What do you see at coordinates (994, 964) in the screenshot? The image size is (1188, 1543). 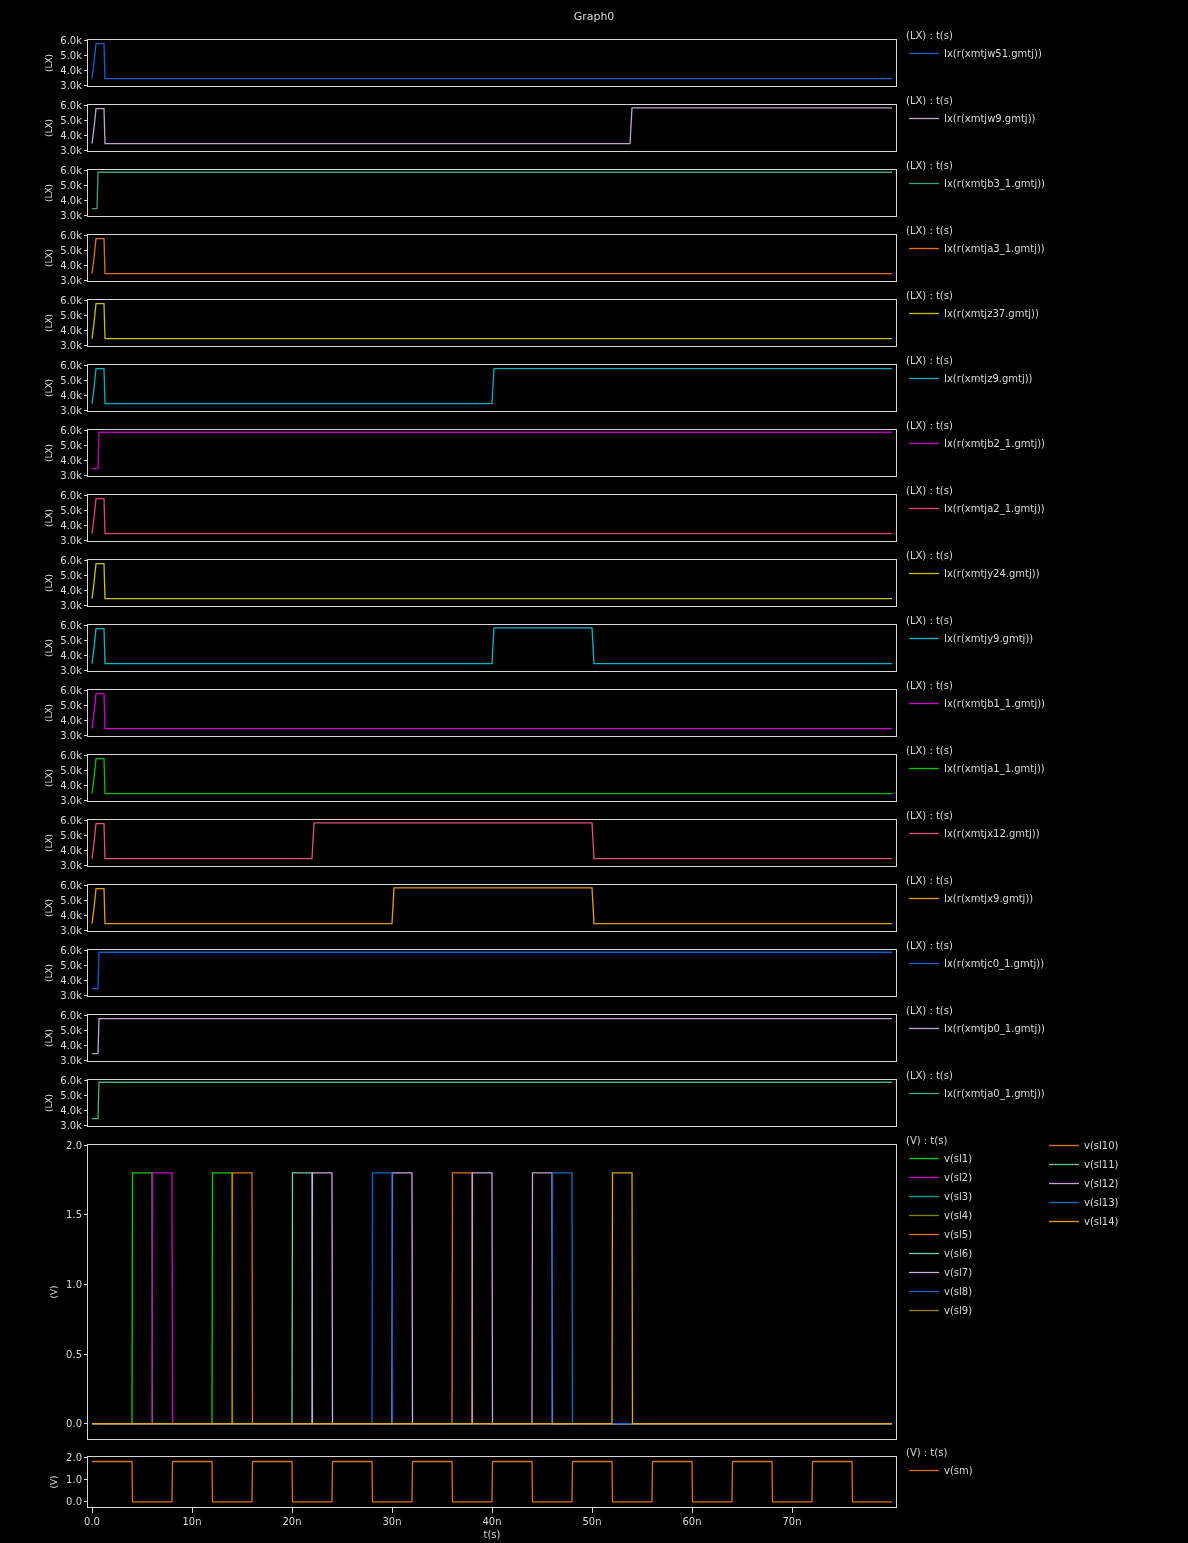 I see `legend-label: Ix(r(xmtjc0_1.gmtj))` at bounding box center [994, 964].